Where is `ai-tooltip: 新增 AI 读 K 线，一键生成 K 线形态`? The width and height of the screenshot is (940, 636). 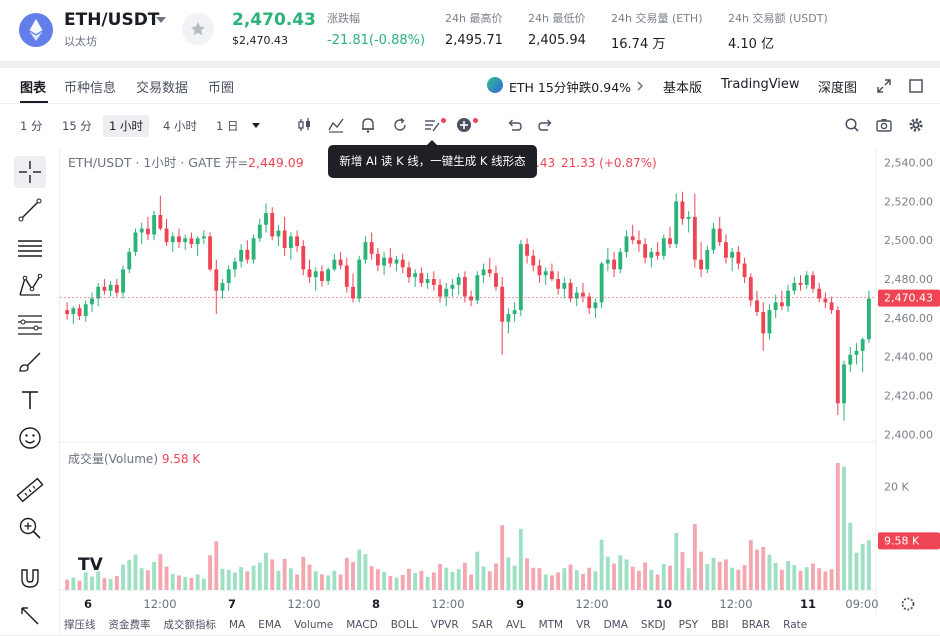 ai-tooltip: 新增 AI 读 K 线，一键生成 K 线形态 is located at coordinates (432, 161).